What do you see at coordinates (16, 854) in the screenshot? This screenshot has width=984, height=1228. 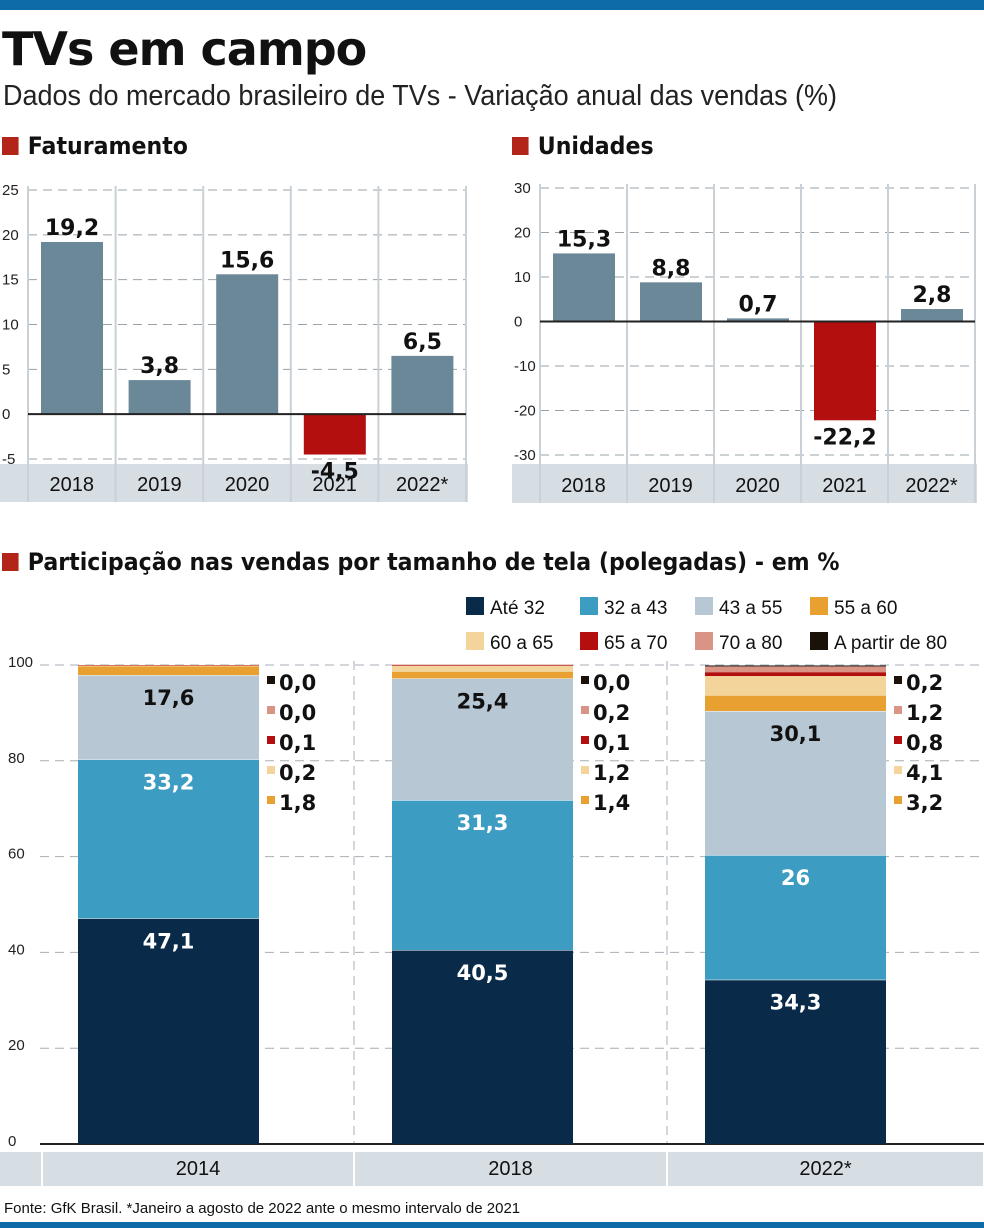 I see `chart-2-y-tick-label: 60` at bounding box center [16, 854].